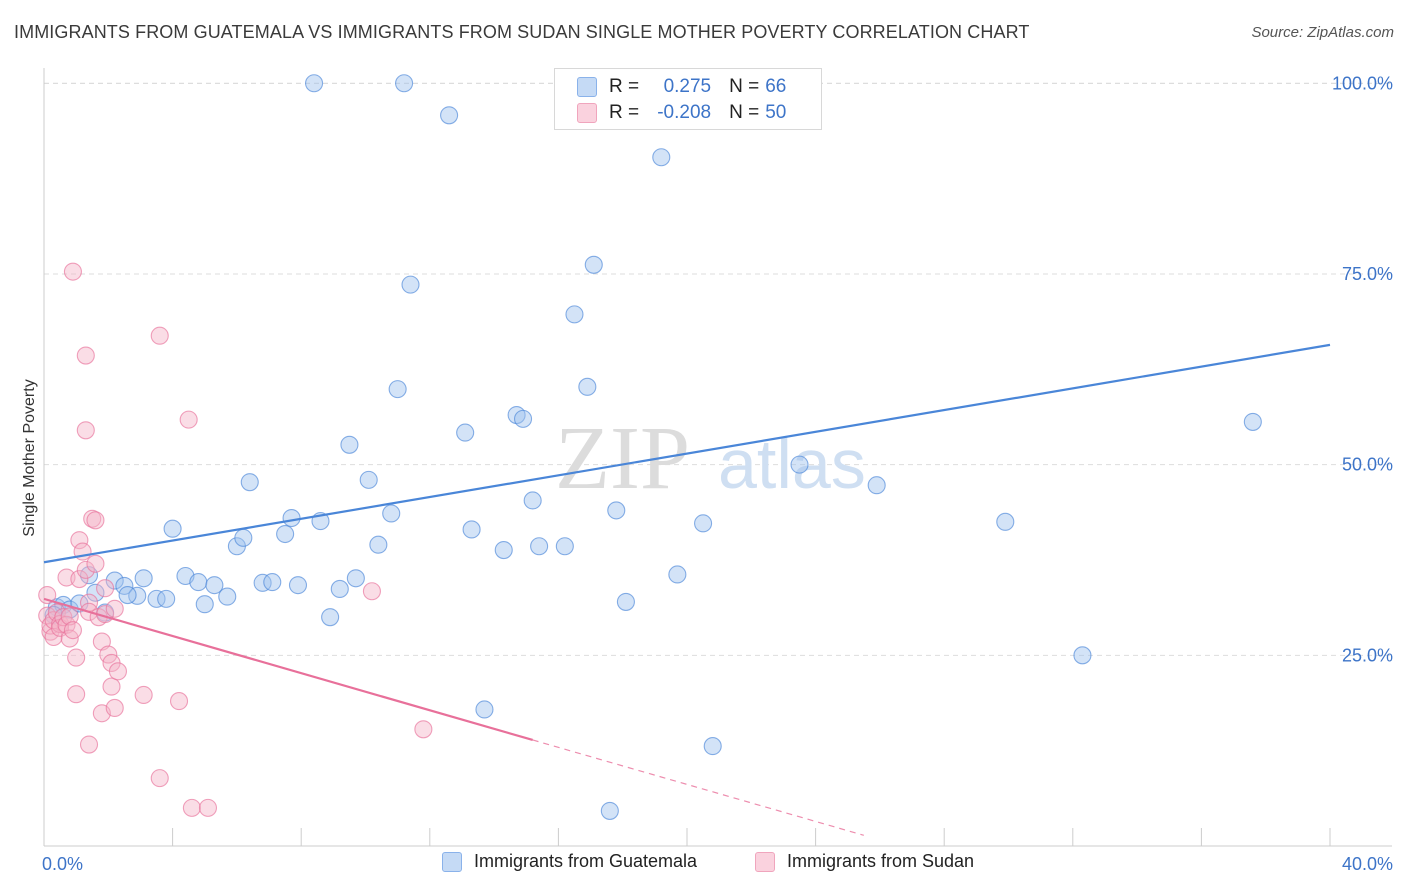 This screenshot has height=892, width=1406. Describe the element at coordinates (687, 86) in the screenshot. I see `legend-r-value: 0.275` at that location.